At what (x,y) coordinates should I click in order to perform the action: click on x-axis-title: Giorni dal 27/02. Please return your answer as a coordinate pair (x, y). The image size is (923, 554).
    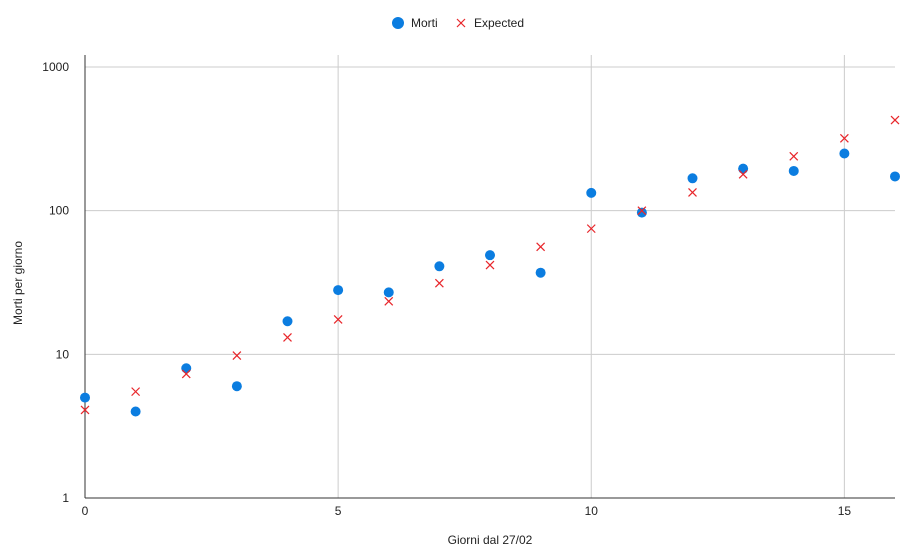
    Looking at the image, I should click on (490, 540).